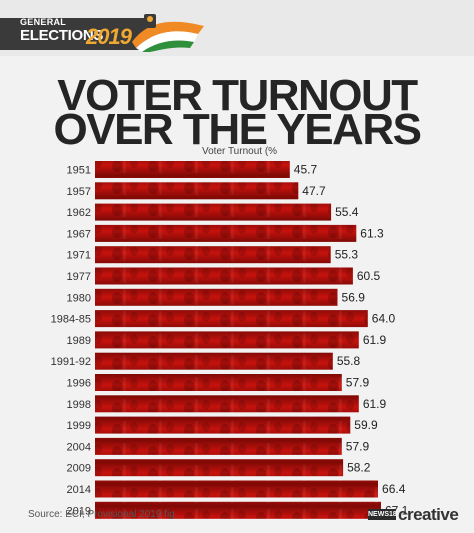  What do you see at coordinates (79, 469) in the screenshot?
I see `category-label: 2009` at bounding box center [79, 469].